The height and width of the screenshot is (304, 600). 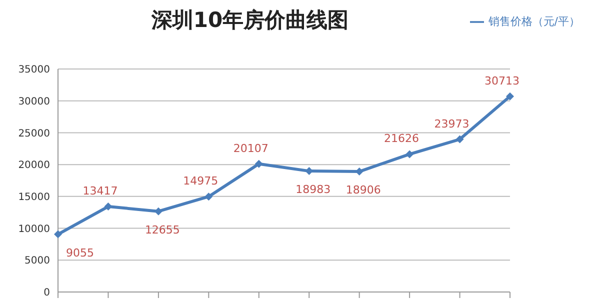 What do you see at coordinates (34, 229) in the screenshot?
I see `y-tick-label: 10000` at bounding box center [34, 229].